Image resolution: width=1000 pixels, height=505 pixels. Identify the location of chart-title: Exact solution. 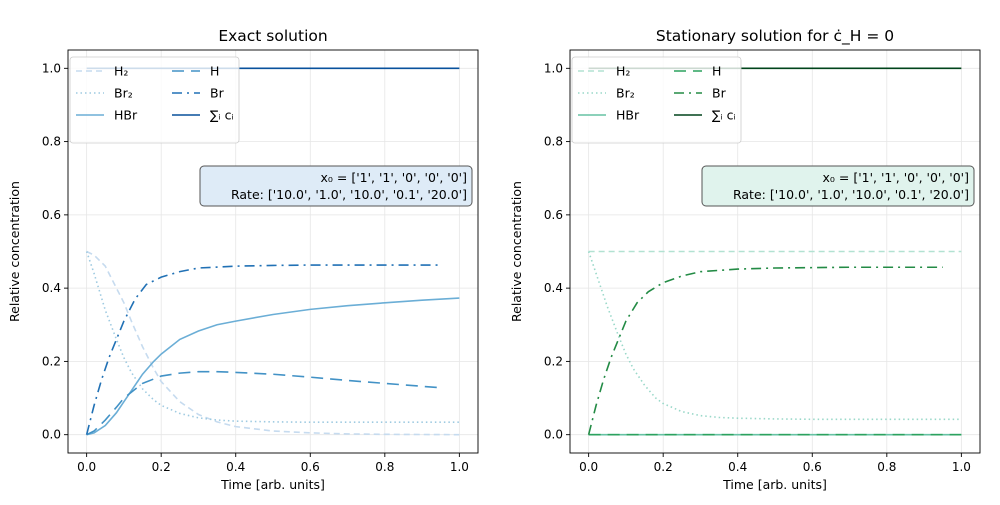
(272, 36).